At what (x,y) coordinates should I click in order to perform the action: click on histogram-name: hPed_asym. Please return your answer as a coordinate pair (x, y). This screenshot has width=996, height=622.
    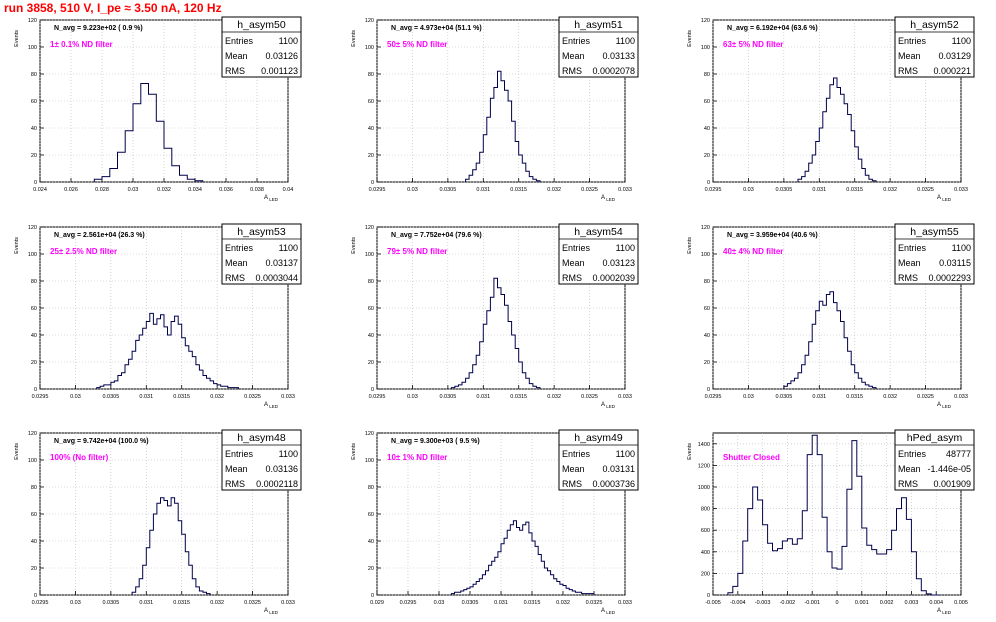
    Looking at the image, I should click on (935, 438).